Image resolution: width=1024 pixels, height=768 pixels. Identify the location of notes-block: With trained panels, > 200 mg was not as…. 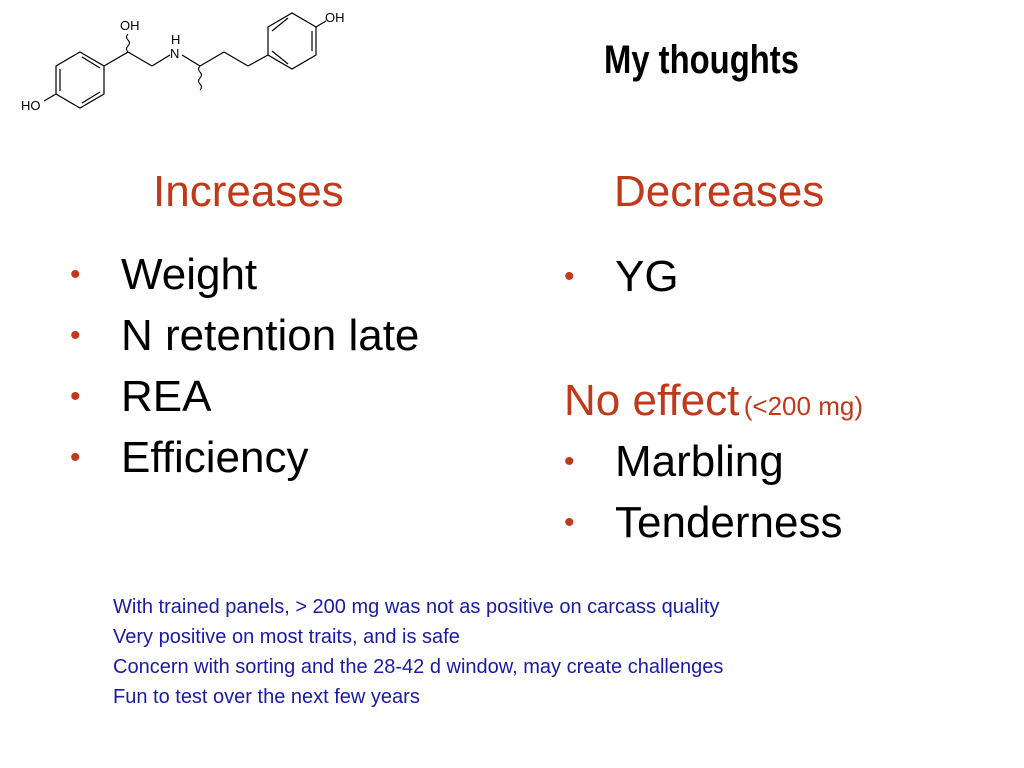
(418, 652).